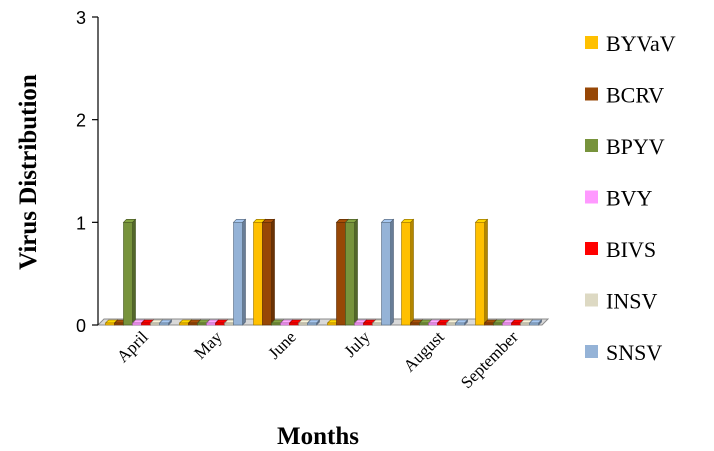 Image resolution: width=714 pixels, height=451 pixels. What do you see at coordinates (81, 223) in the screenshot?
I see `y-tick-label: 1` at bounding box center [81, 223].